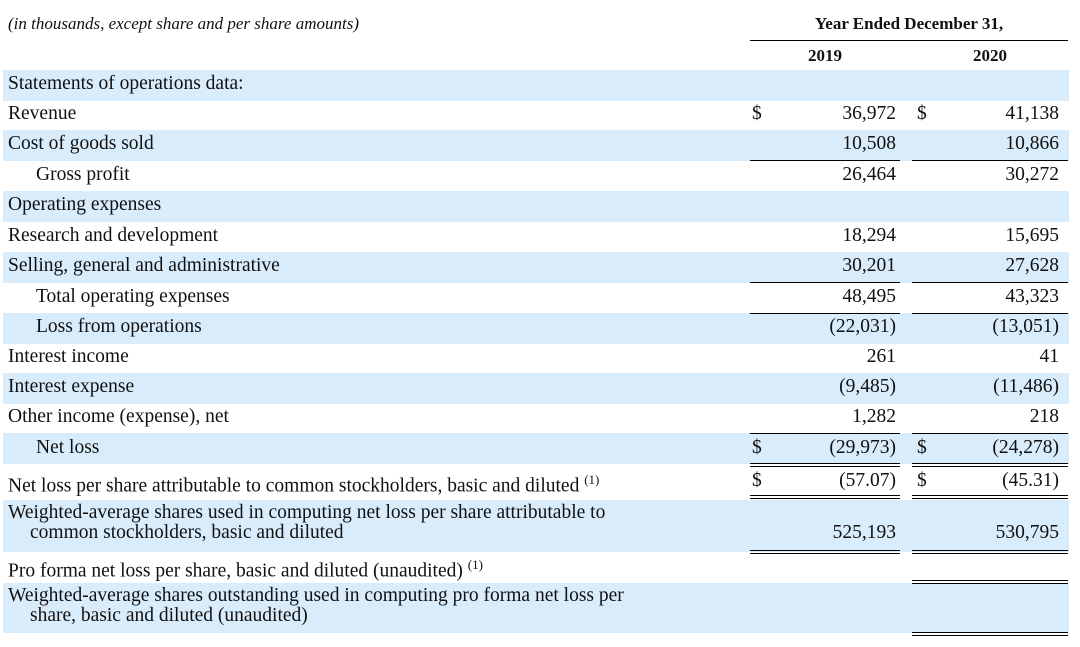 The width and height of the screenshot is (1080, 647). I want to click on year-2019-header: 2019, so click(825, 55).